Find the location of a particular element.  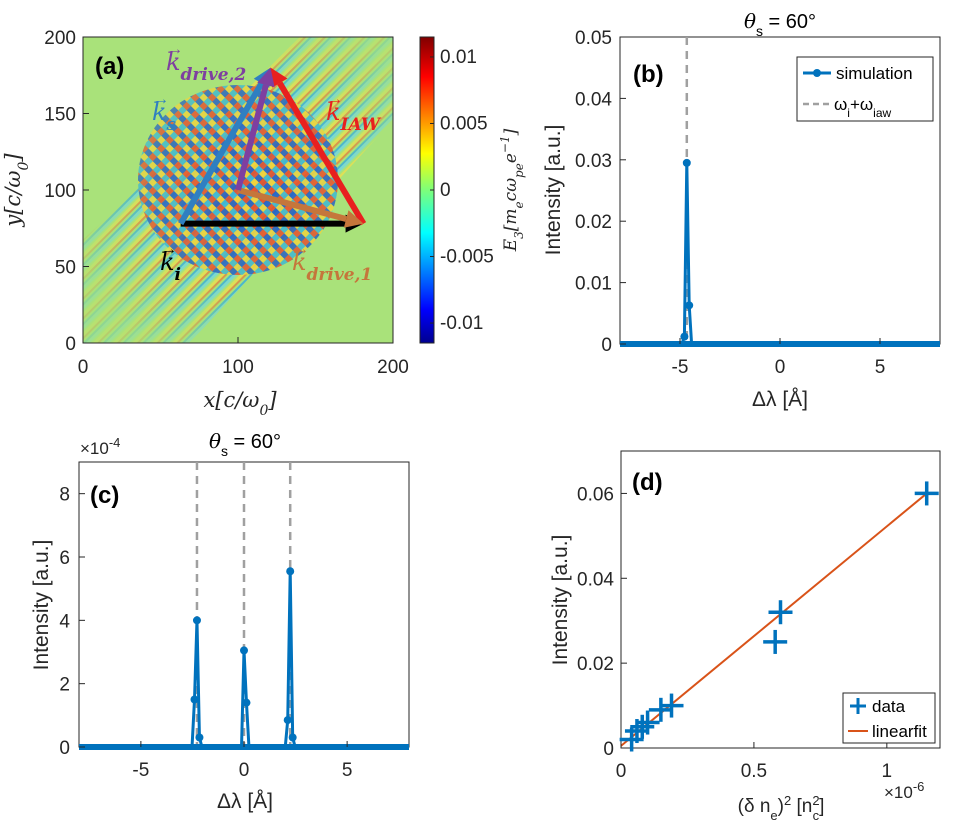

c-ytick-label: 4 is located at coordinates (64, 621).